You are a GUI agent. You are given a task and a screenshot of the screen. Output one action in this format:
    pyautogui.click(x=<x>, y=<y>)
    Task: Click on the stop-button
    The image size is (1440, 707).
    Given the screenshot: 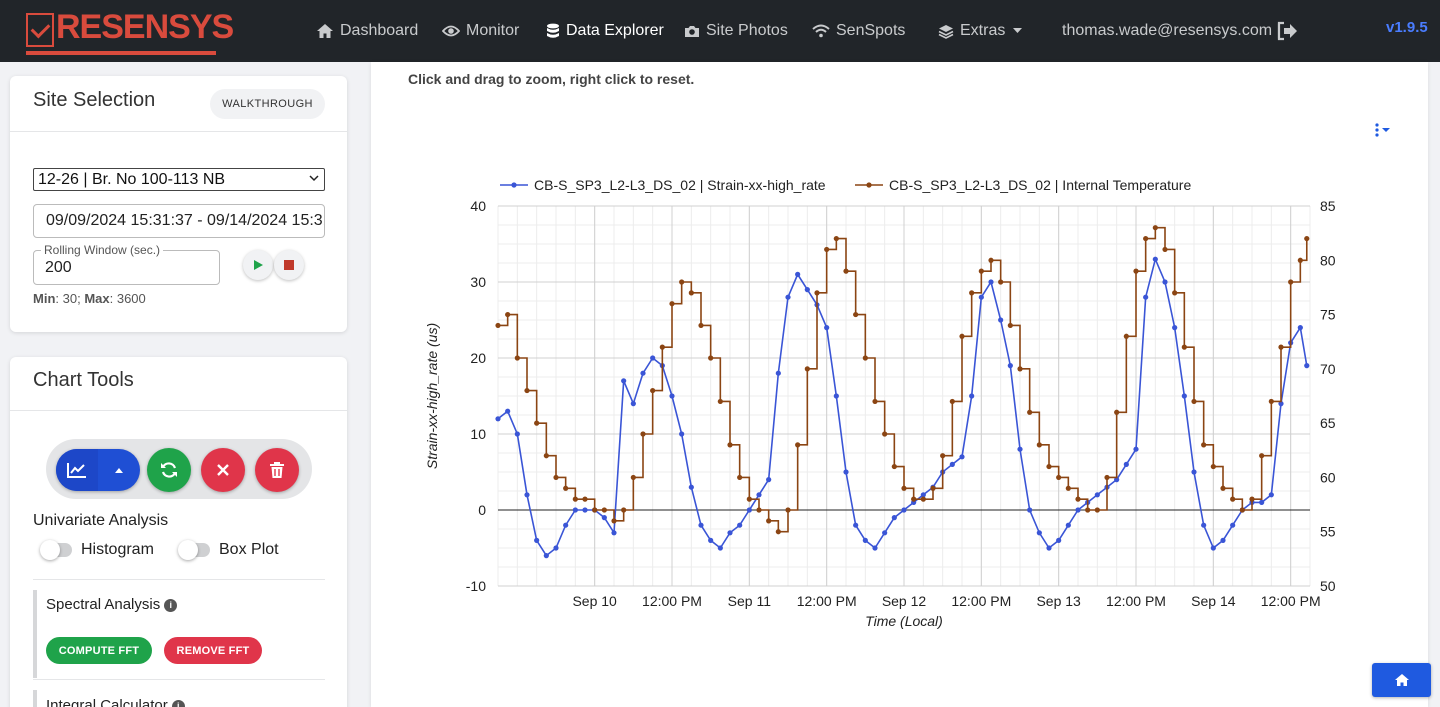 What is the action you would take?
    pyautogui.click(x=289, y=265)
    